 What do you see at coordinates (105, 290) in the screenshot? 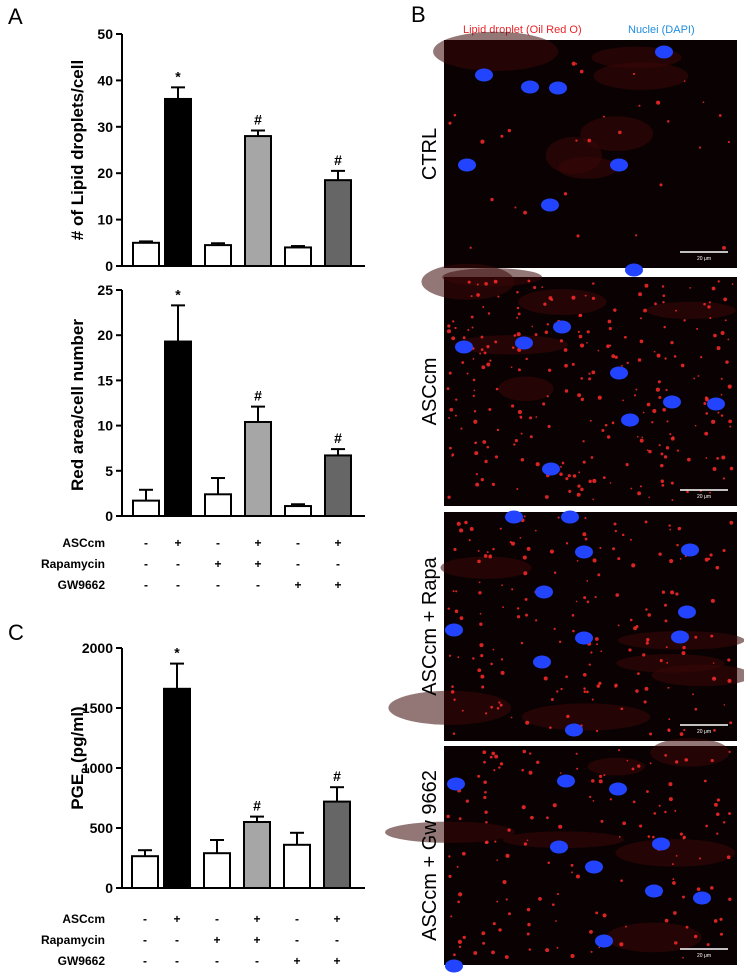
I see `y-tick-label: 25` at bounding box center [105, 290].